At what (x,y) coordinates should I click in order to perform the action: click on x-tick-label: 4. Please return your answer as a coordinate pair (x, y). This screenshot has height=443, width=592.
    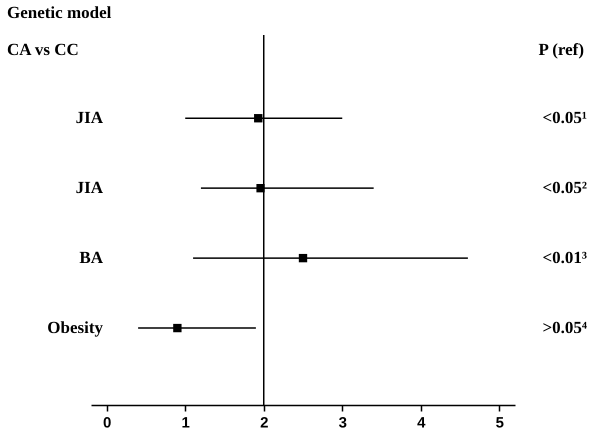
    Looking at the image, I should click on (421, 423).